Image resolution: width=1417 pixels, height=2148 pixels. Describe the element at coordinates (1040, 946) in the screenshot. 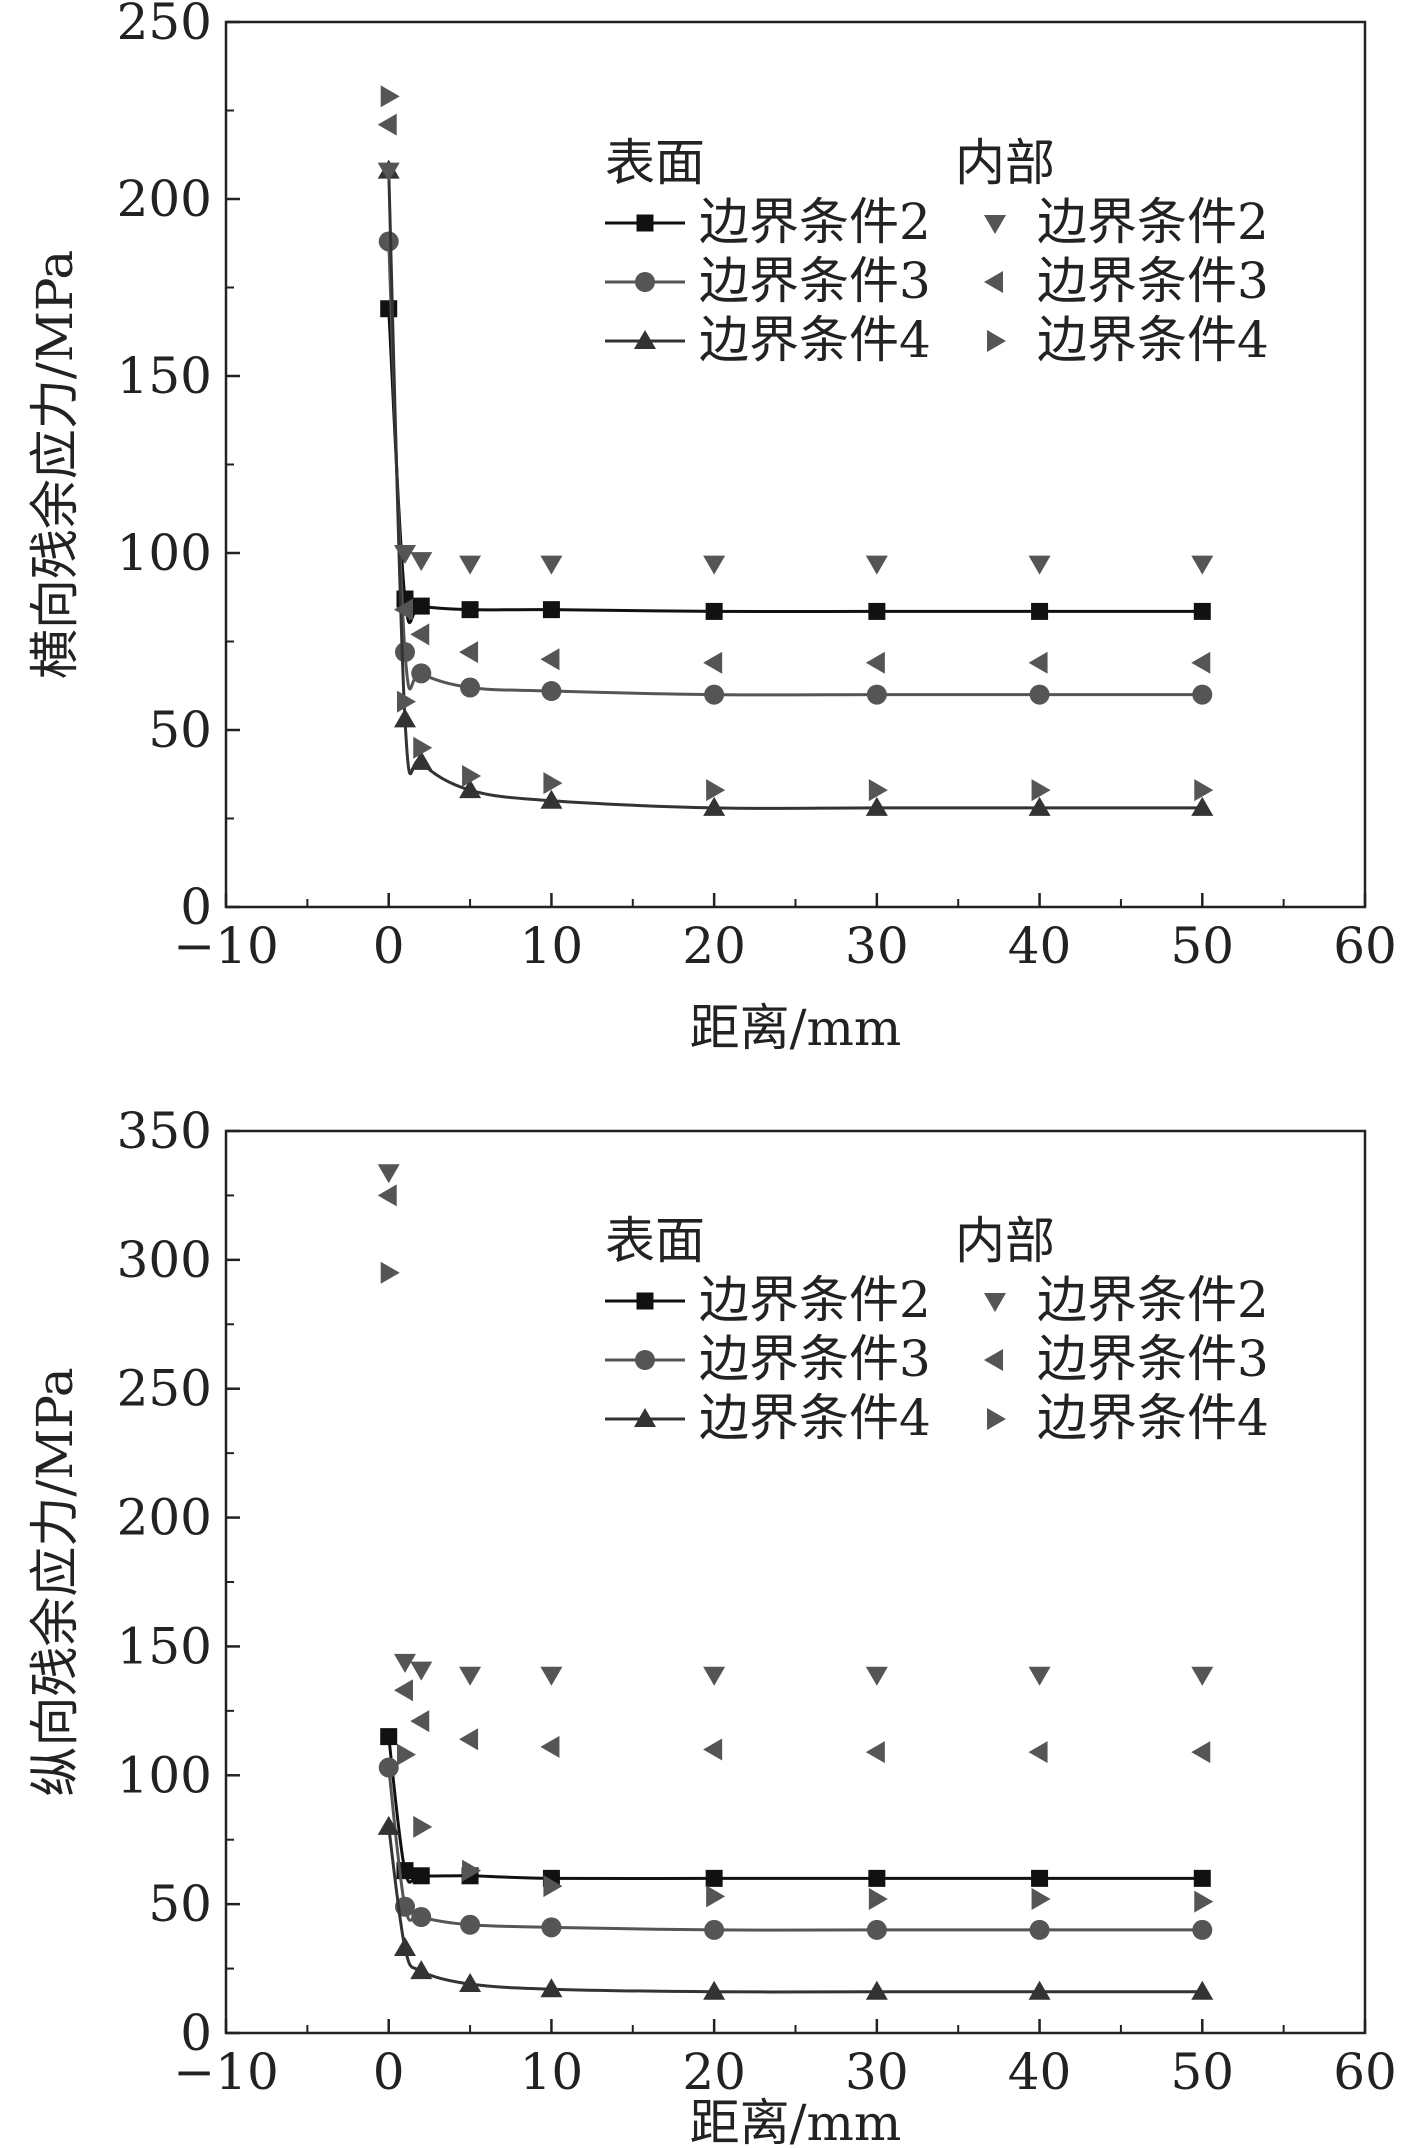

I see `x-tick-label: 40` at that location.